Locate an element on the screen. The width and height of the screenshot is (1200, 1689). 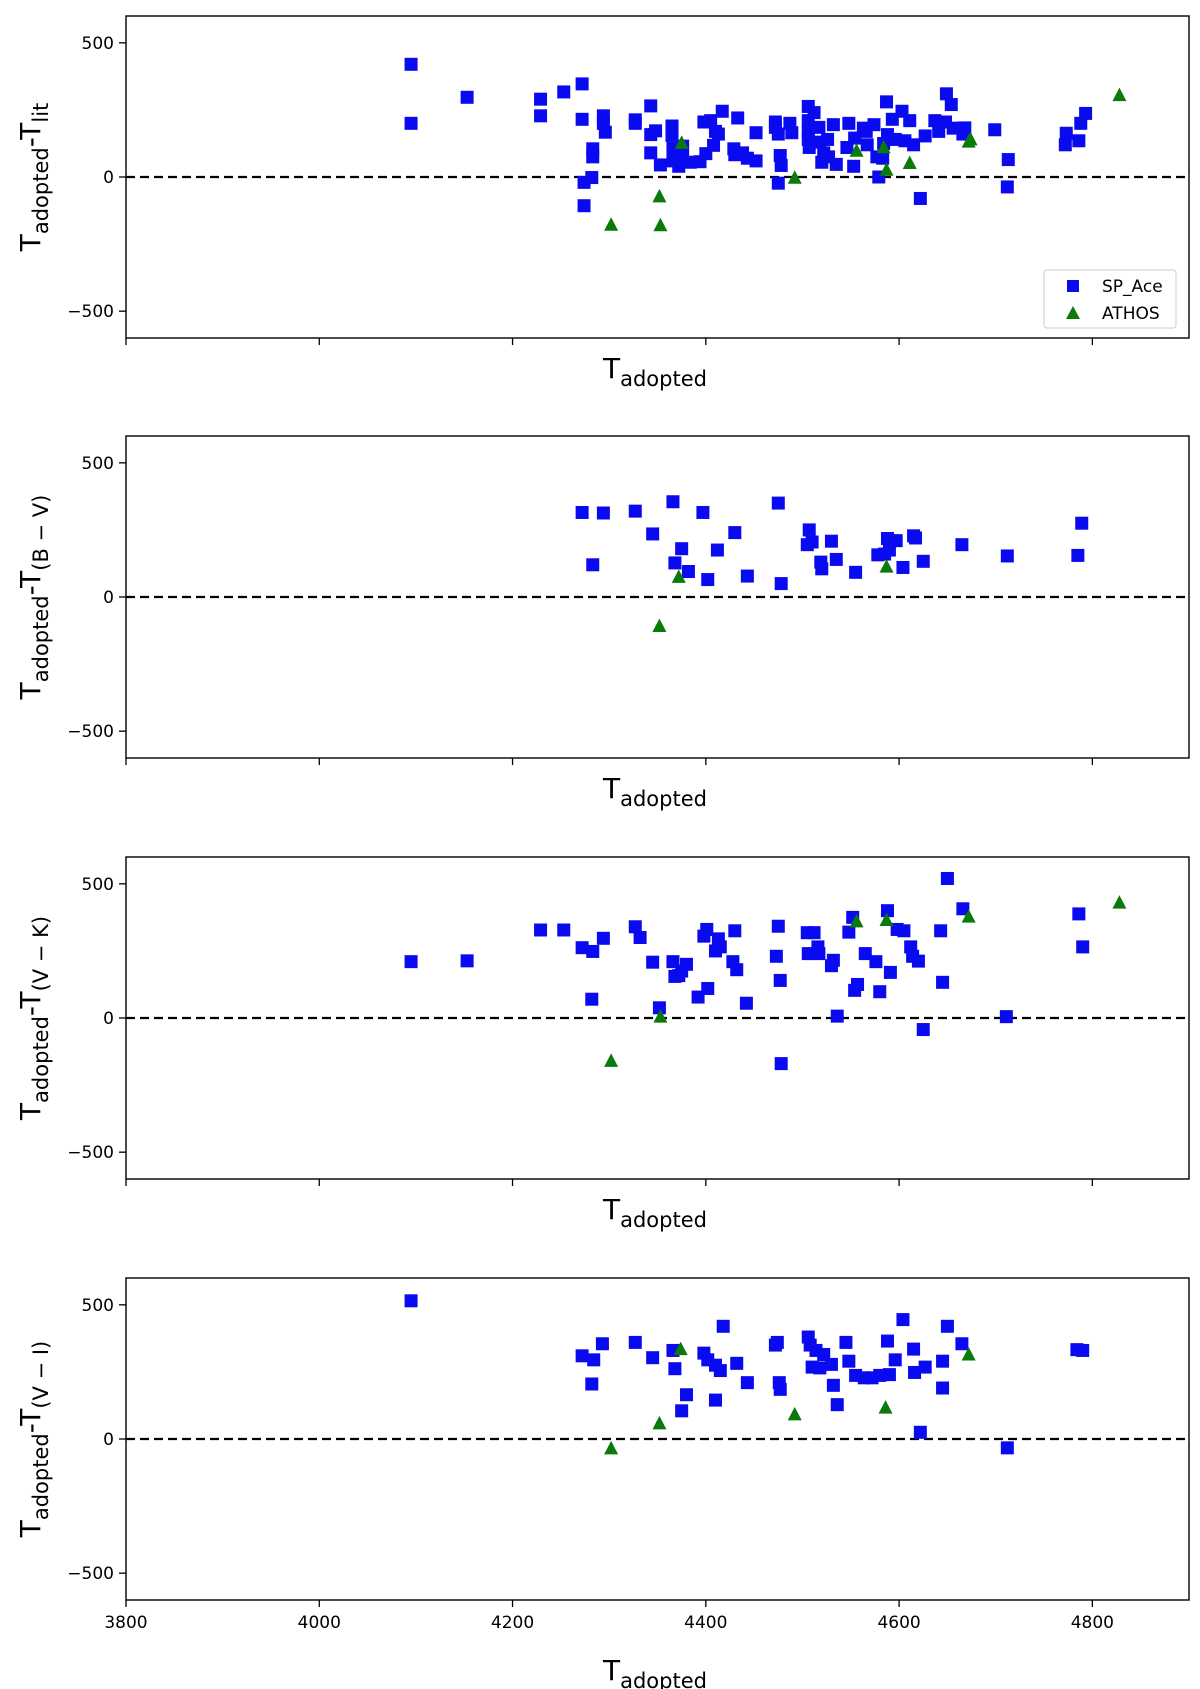
y-axis-label-sub: adopted is located at coordinates (41, 1476).